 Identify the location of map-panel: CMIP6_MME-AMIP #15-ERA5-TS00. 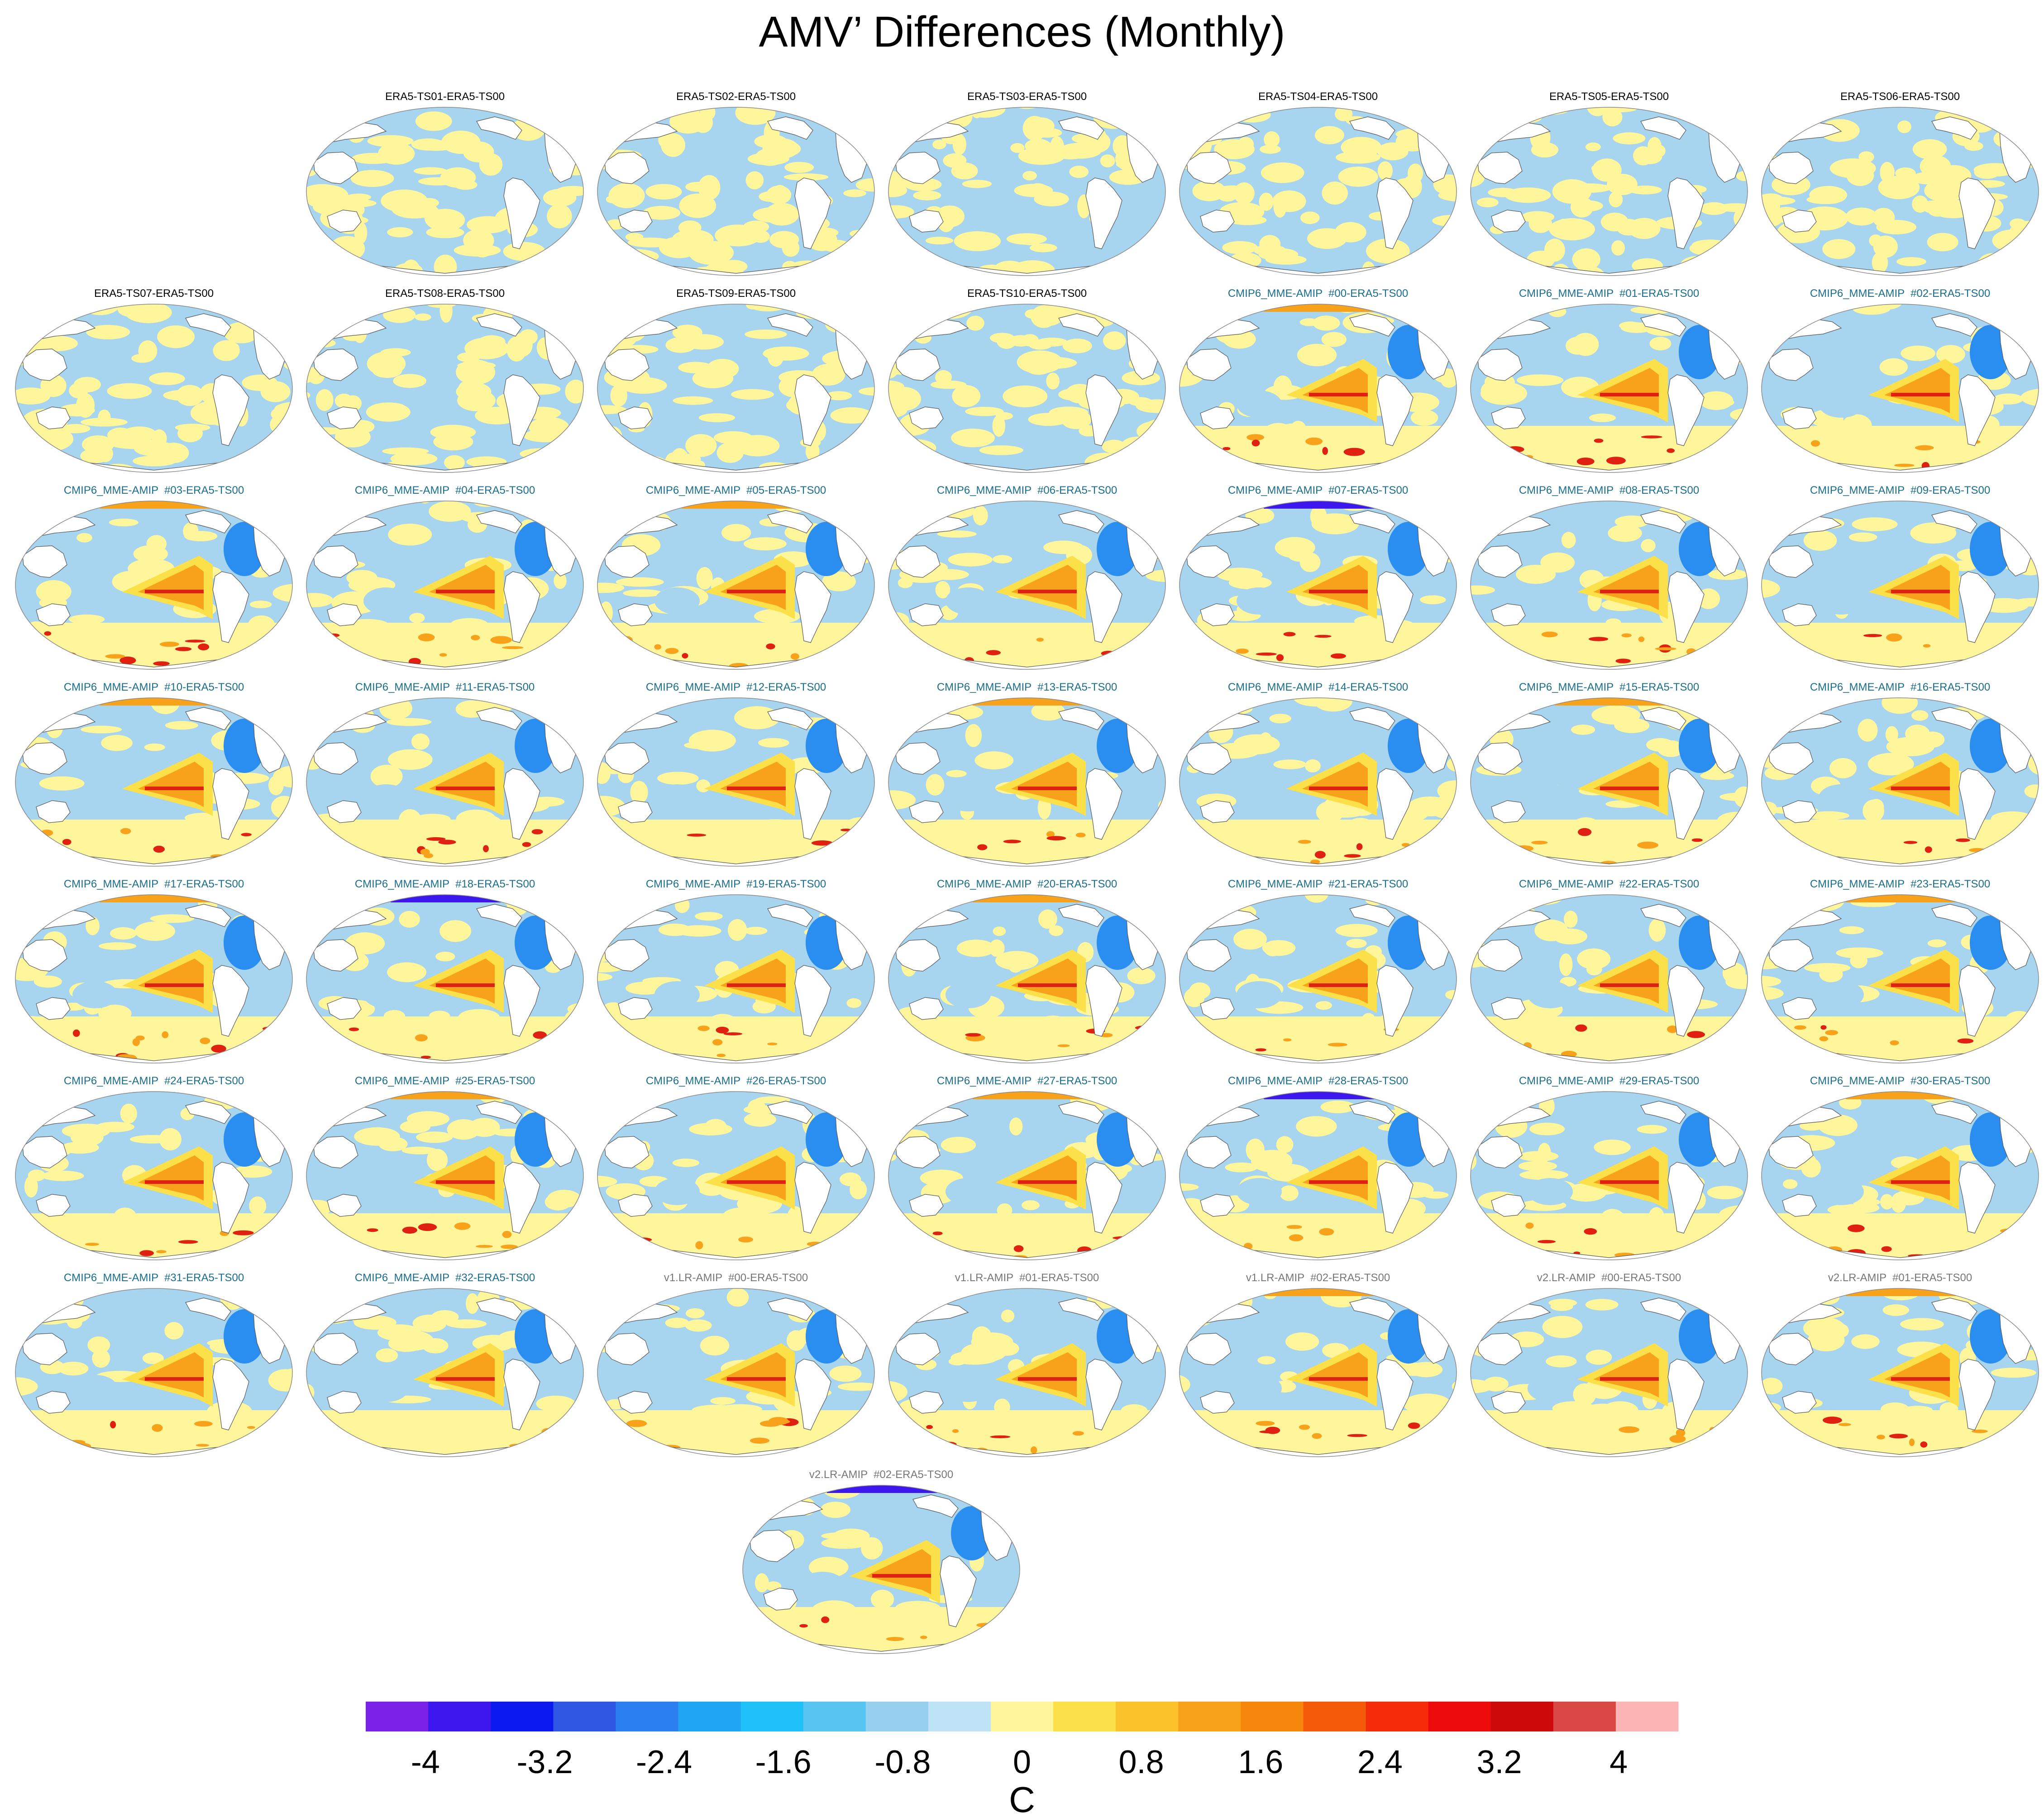
(1609, 776).